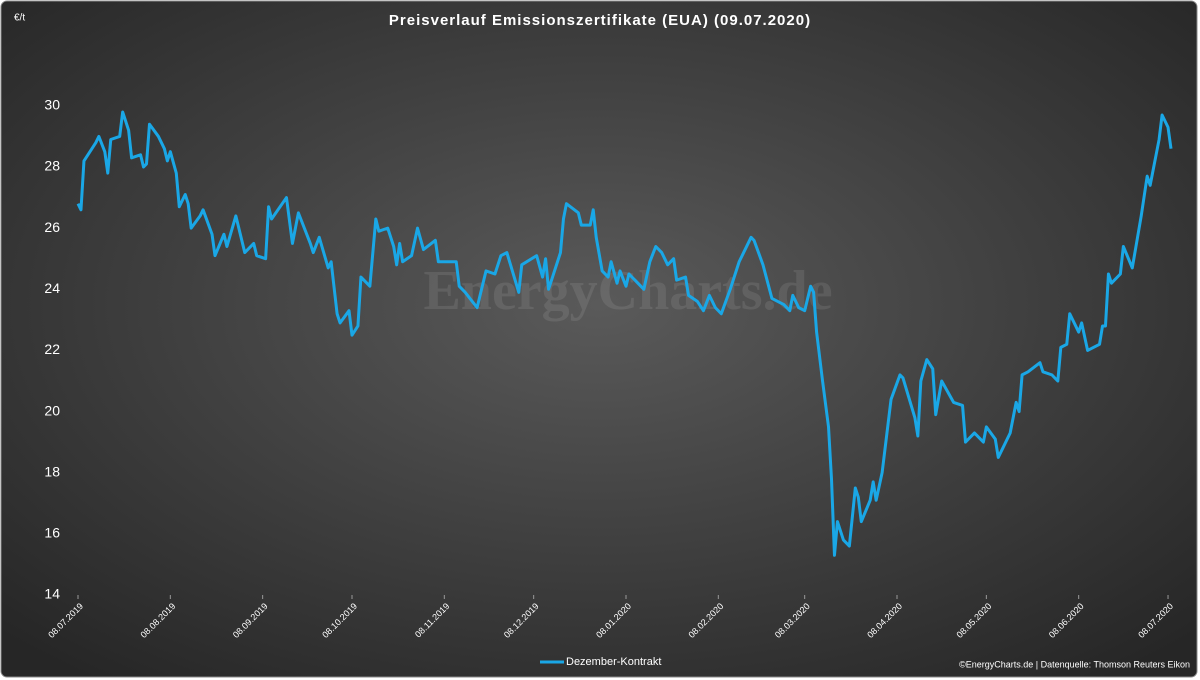 This screenshot has width=1200, height=680. What do you see at coordinates (52, 105) in the screenshot?
I see `y-tick-label: 30` at bounding box center [52, 105].